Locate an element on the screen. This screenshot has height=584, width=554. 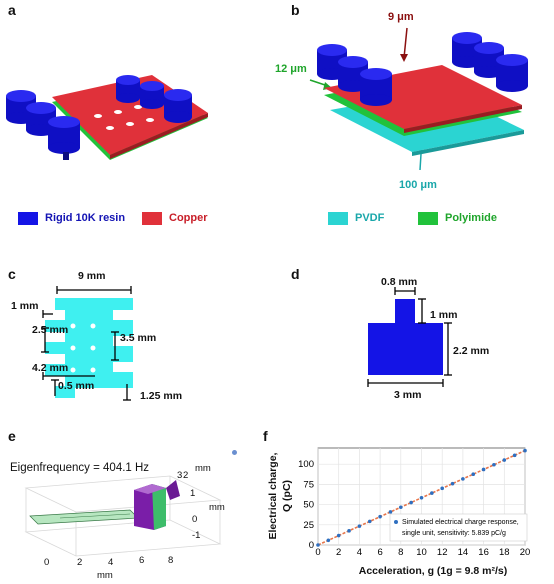
panel-c-letter: c is located at coordinates (12, 274).